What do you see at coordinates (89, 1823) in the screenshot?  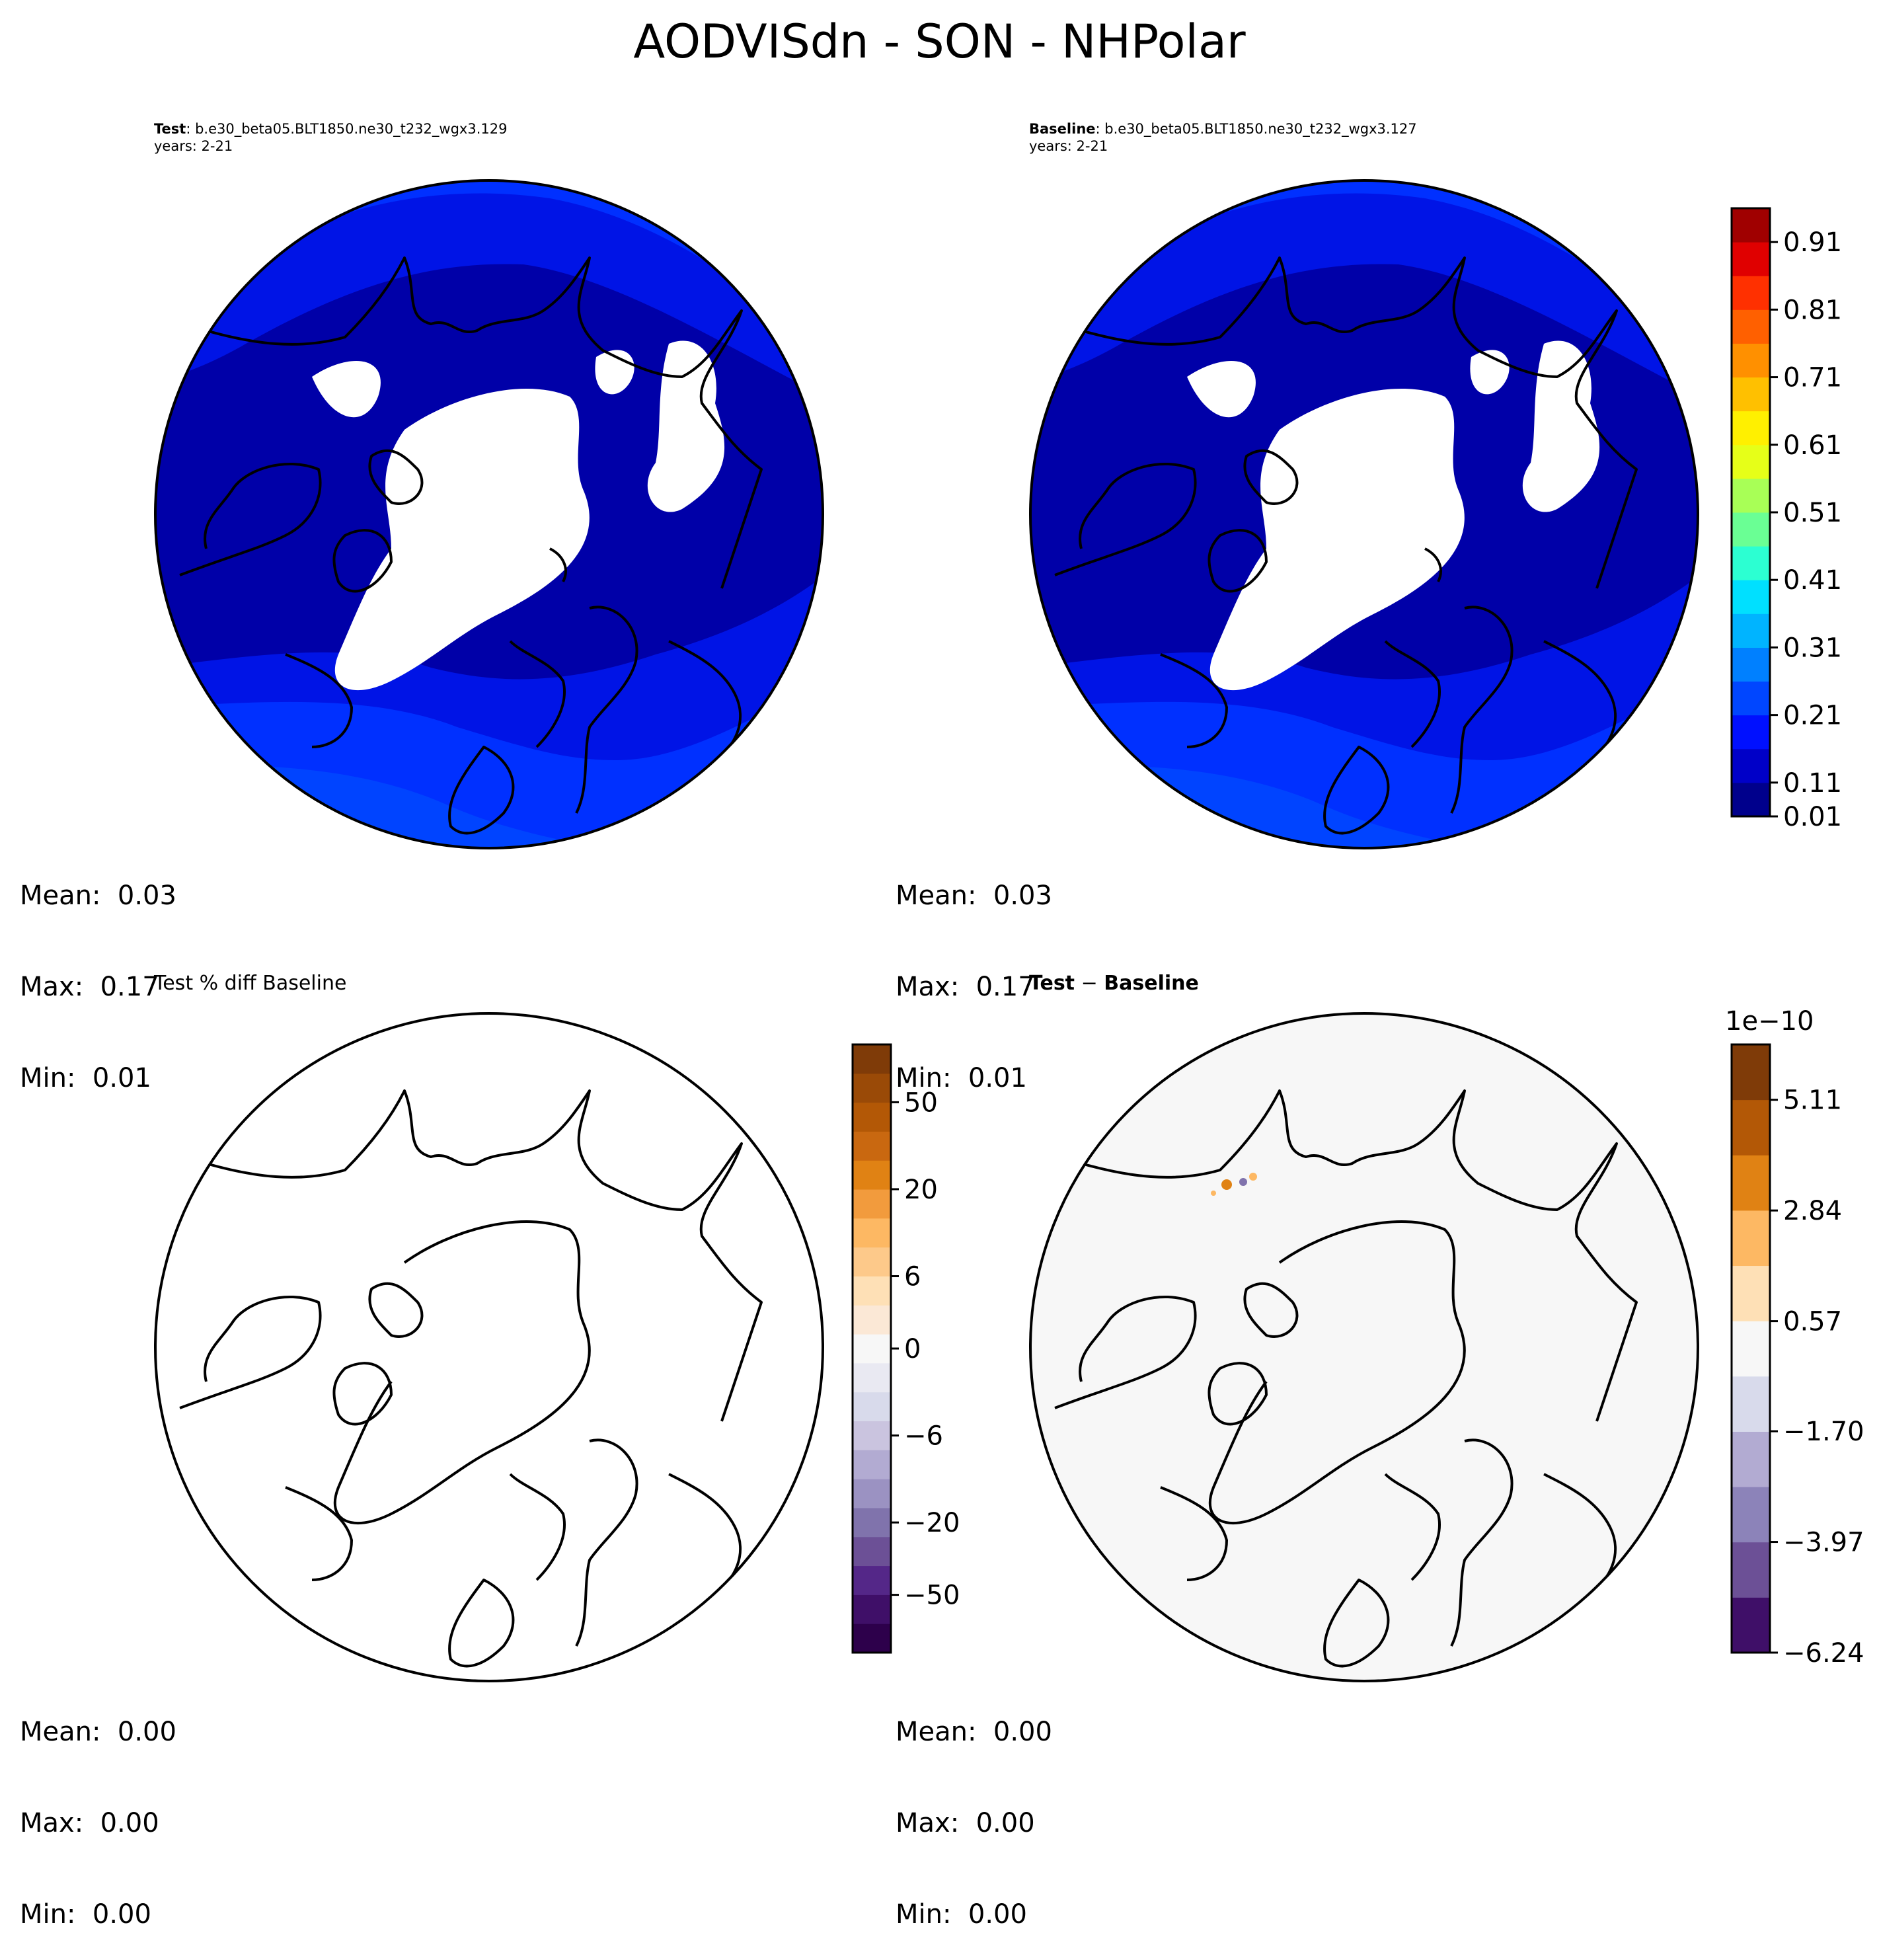 I see `pct-diff-max: Max: 0.00` at bounding box center [89, 1823].